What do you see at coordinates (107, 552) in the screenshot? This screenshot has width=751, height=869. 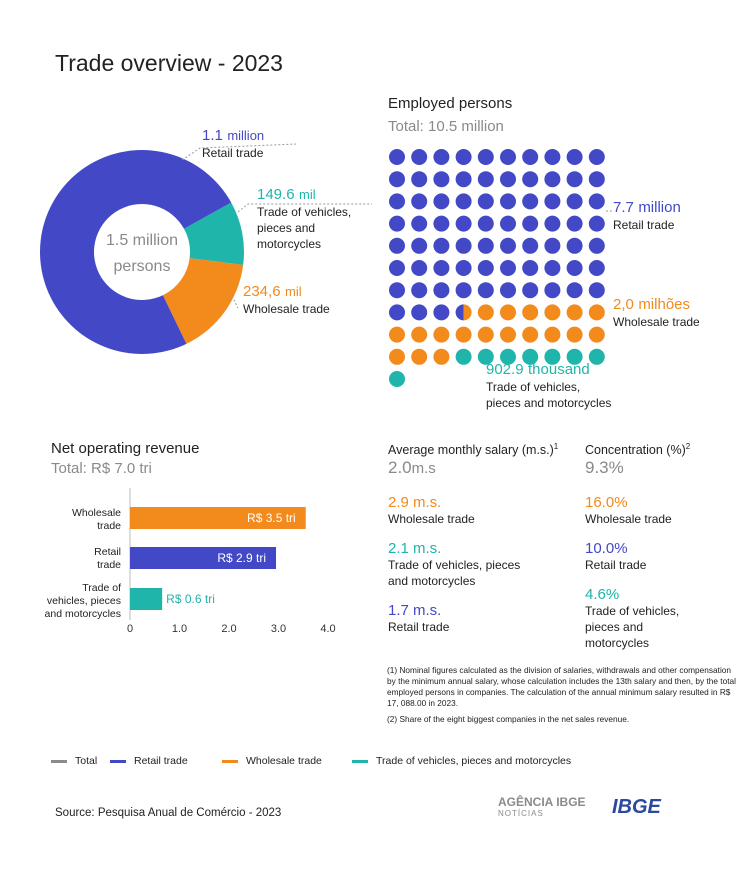 I see `bar-label-retail-1: Retail` at bounding box center [107, 552].